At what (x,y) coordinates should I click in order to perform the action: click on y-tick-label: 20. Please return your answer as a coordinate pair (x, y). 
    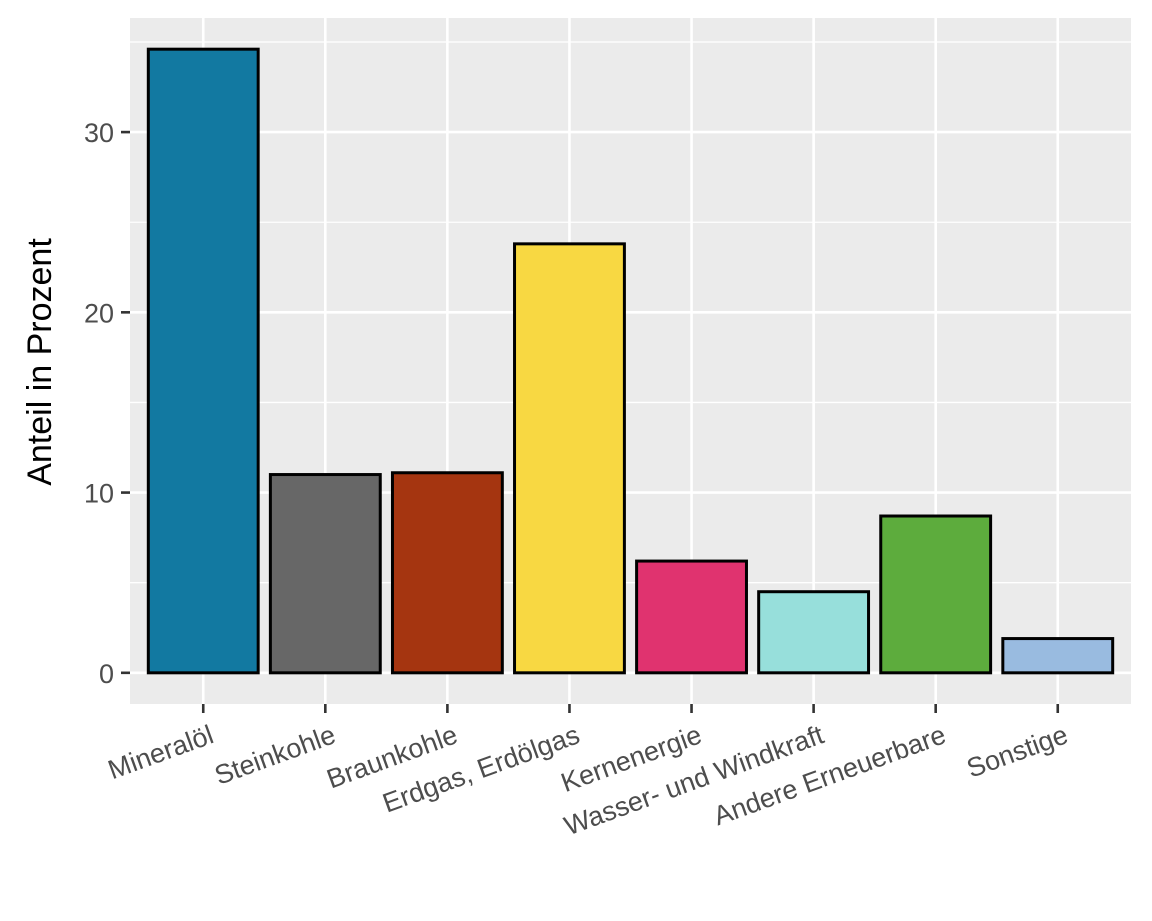
    Looking at the image, I should click on (99, 313).